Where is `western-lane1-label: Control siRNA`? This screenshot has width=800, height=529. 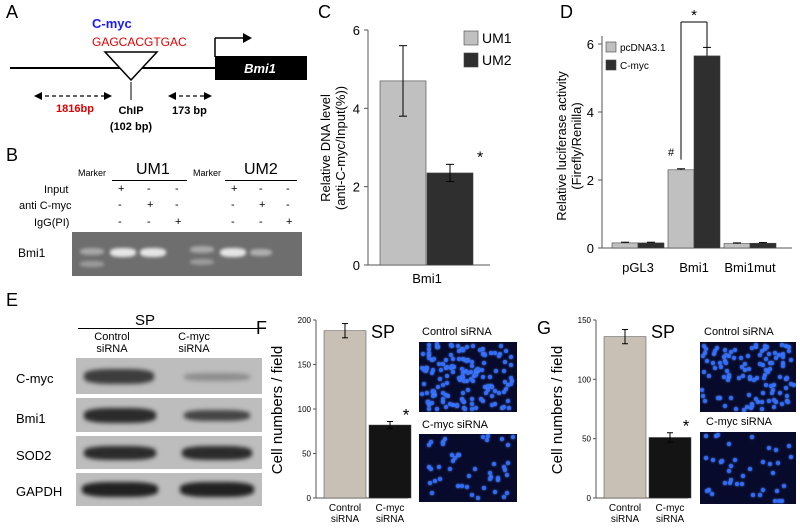
western-lane1-label: Control siRNA is located at coordinates (112, 343).